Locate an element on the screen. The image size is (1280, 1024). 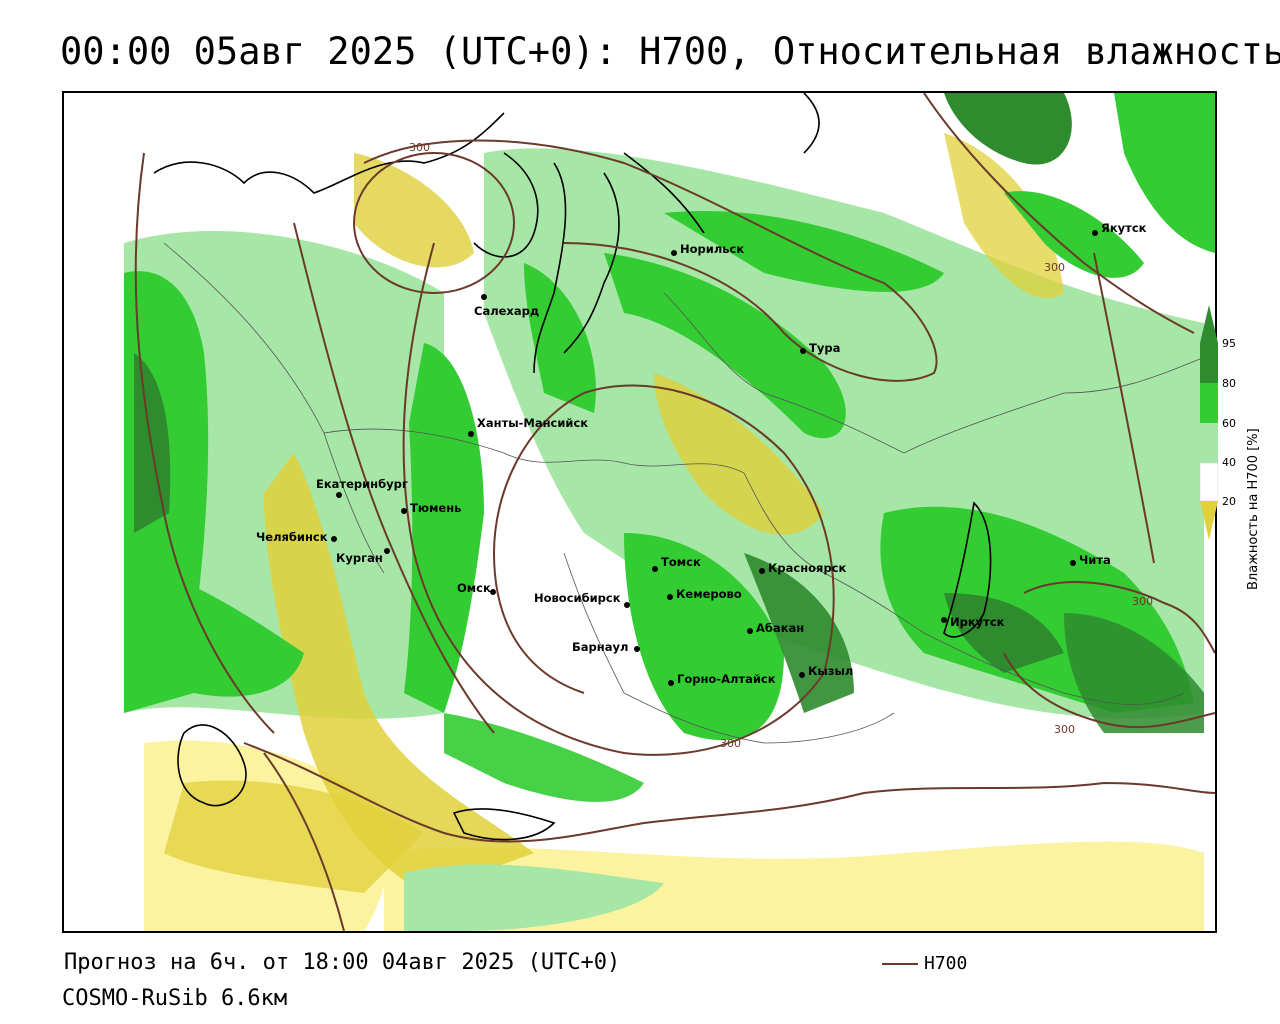
city-label: Салехард is located at coordinates (506, 311).